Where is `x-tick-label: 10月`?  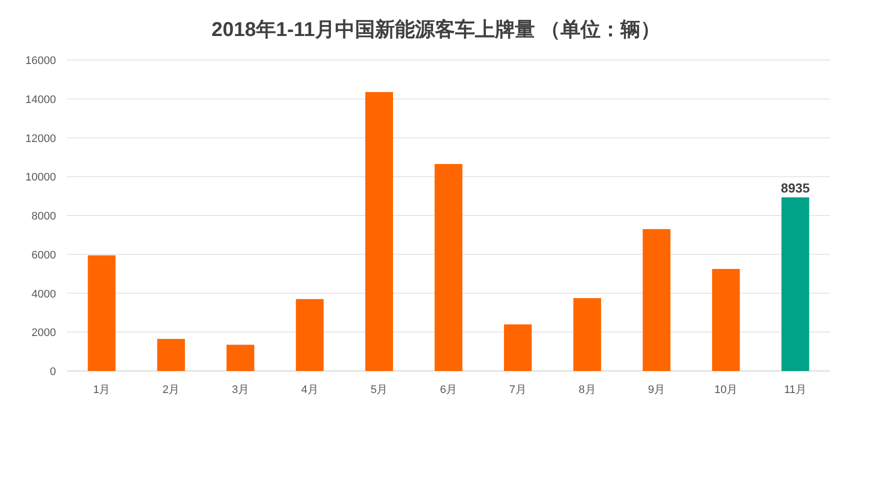
x-tick-label: 10月 is located at coordinates (726, 390).